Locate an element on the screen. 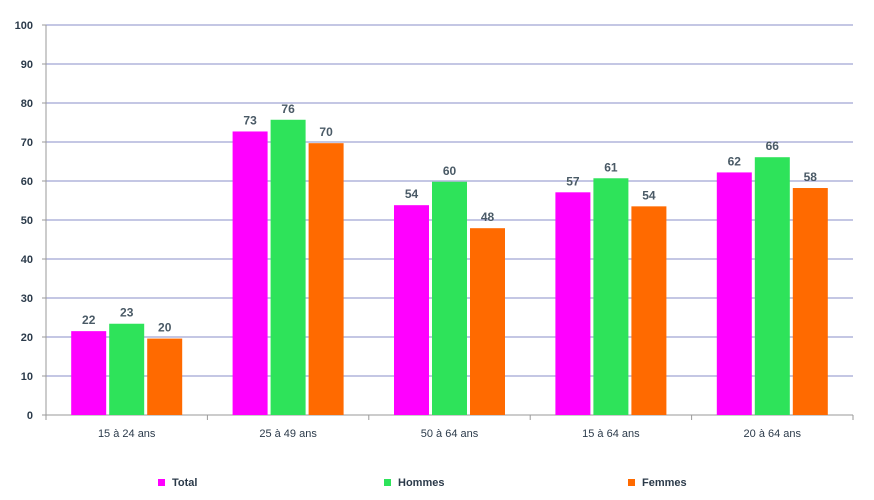 Image resolution: width=874 pixels, height=500 pixels. y-tick-label: 50 is located at coordinates (27, 221).